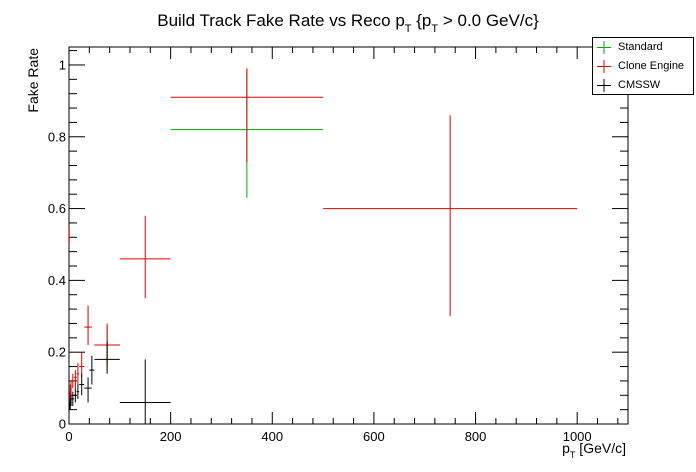  Describe the element at coordinates (374, 436) in the screenshot. I see `x-tick-label: 600` at that location.